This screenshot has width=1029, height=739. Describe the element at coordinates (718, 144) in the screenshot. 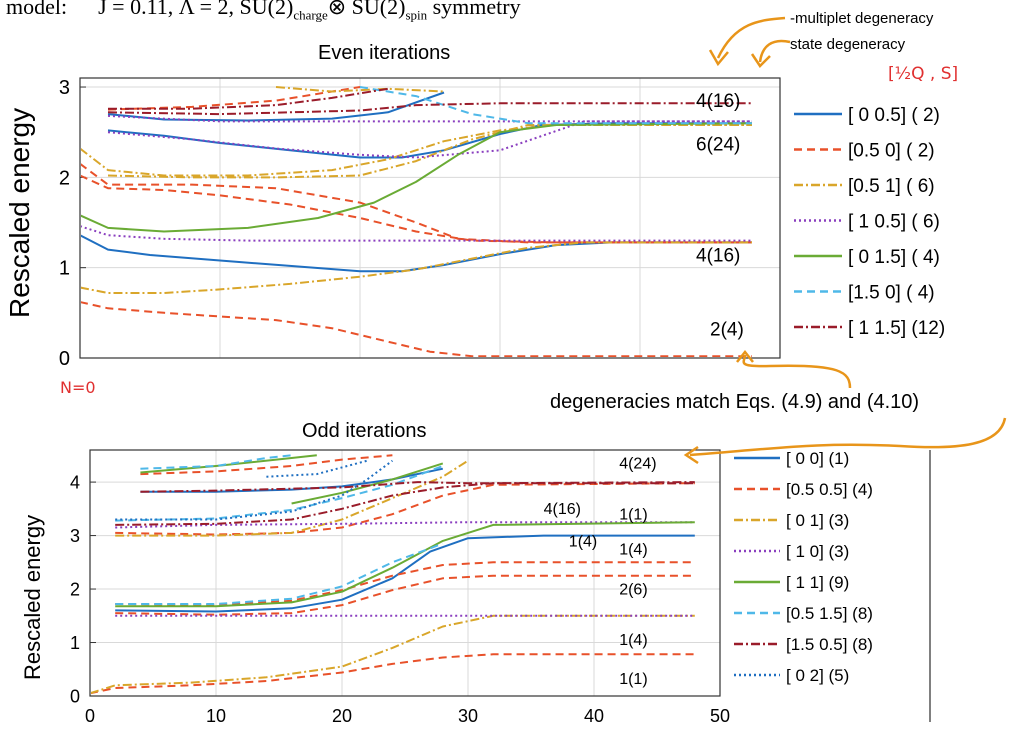

I see `level-label: 6(24)` at that location.